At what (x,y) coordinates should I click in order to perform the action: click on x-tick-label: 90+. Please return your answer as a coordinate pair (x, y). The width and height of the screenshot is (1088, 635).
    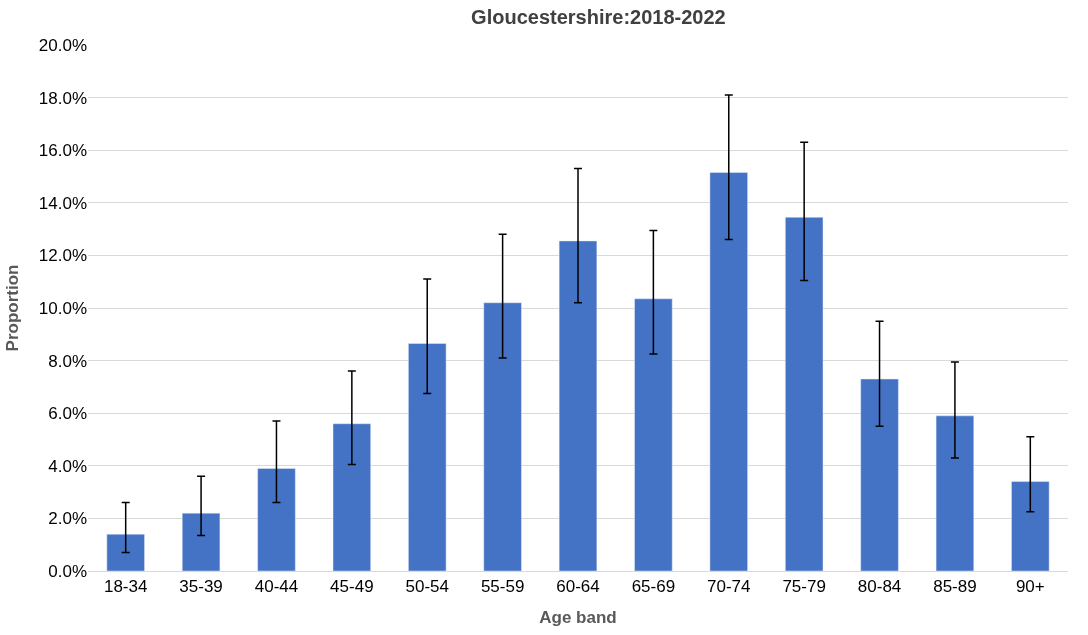
    Looking at the image, I should click on (1030, 587).